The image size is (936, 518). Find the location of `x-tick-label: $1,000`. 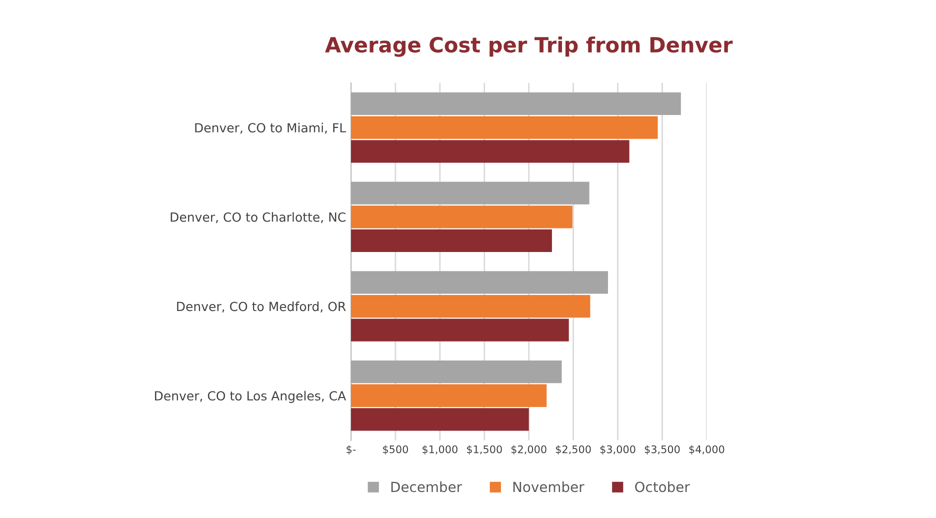

x-tick-label: $1,000 is located at coordinates (440, 450).